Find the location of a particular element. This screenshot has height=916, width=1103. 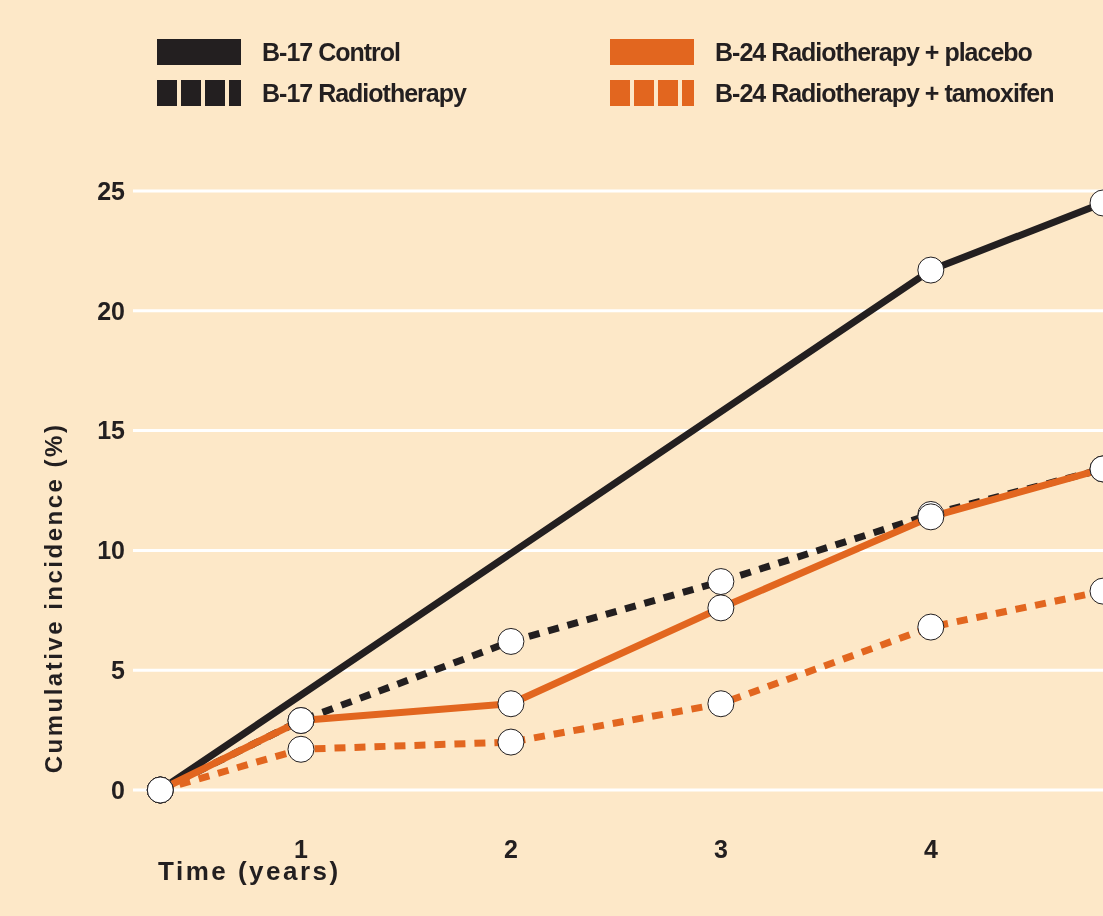

x-tick-label: 3 is located at coordinates (720, 849).